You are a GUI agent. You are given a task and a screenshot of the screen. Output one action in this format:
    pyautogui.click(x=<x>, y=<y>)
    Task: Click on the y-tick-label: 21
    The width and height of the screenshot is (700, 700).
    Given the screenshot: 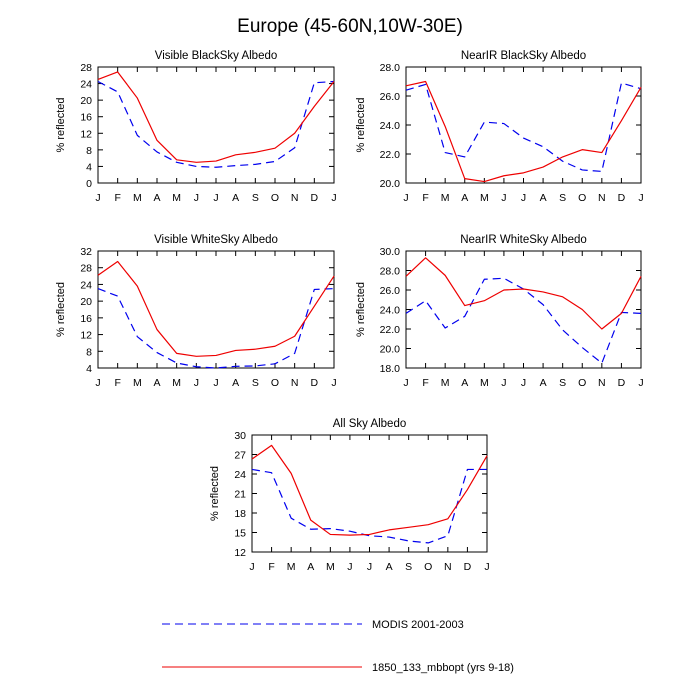 What is the action you would take?
    pyautogui.click(x=240, y=495)
    